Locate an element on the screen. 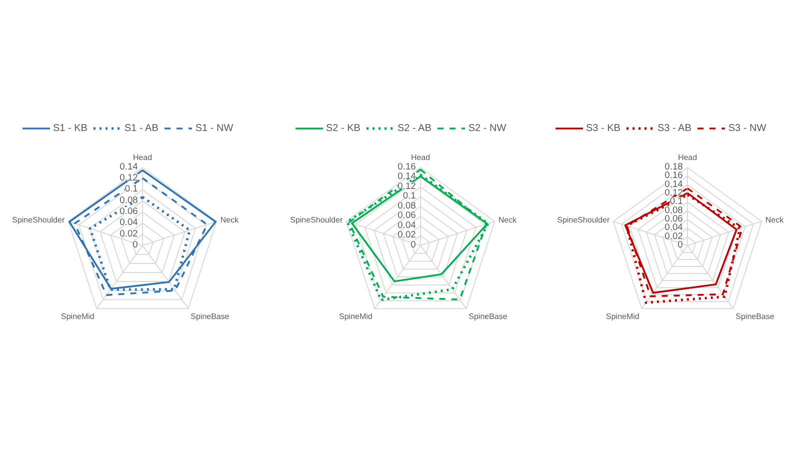 This screenshot has height=450, width=800. y-tick-label: 0.18 is located at coordinates (673, 166).